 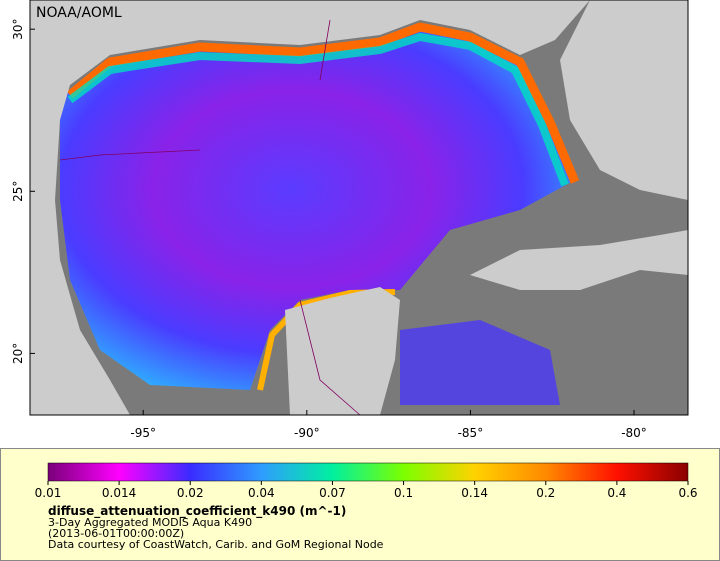 What do you see at coordinates (634, 433) in the screenshot?
I see `x-tick-label: -80°` at bounding box center [634, 433].